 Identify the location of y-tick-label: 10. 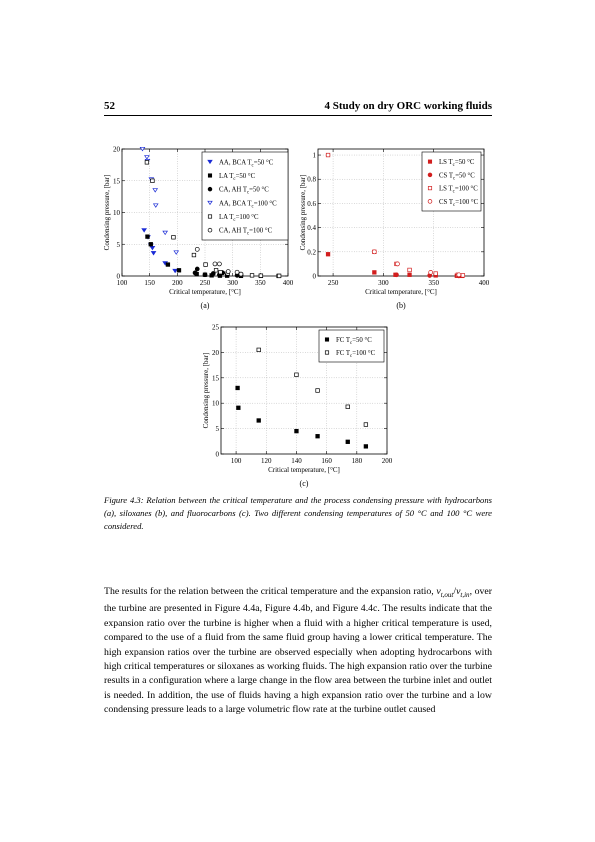
(117, 213).